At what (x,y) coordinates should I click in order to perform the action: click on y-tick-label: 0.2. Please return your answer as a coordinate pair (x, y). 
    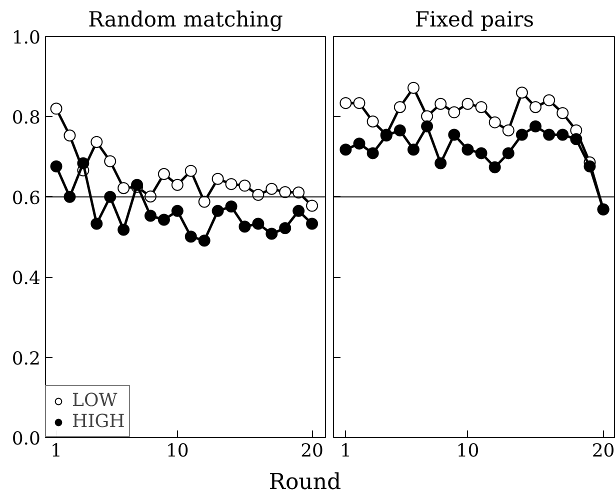
    Looking at the image, I should click on (26, 359).